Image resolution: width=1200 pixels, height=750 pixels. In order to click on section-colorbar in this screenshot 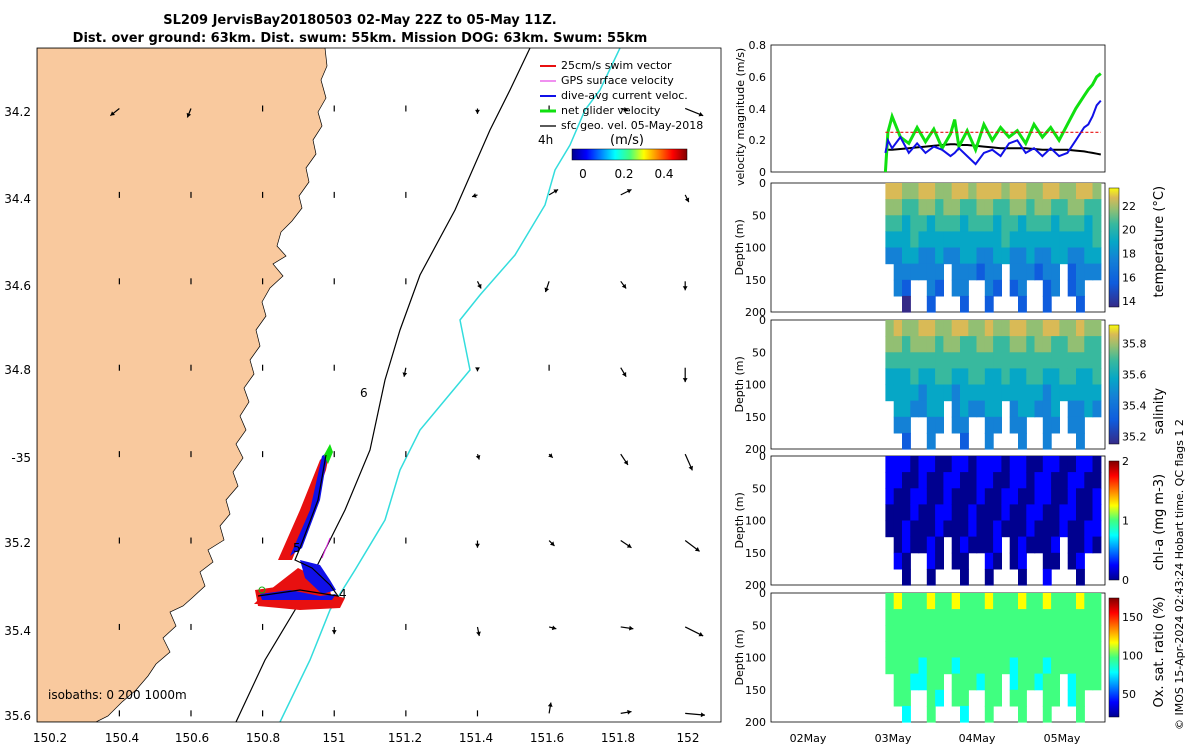, I will do `click(1114, 520)`.